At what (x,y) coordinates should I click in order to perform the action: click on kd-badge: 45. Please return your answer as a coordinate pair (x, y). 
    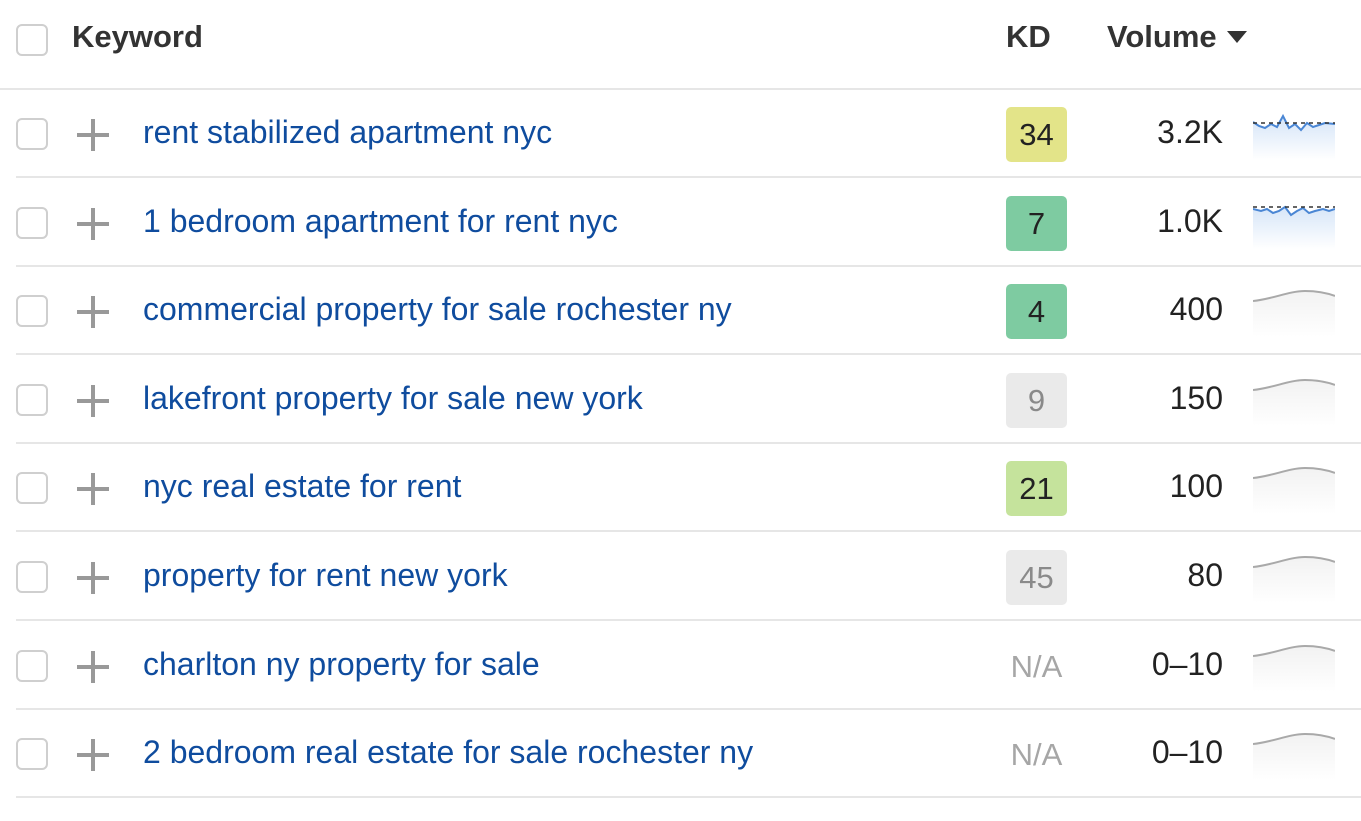
    Looking at the image, I should click on (1036, 577).